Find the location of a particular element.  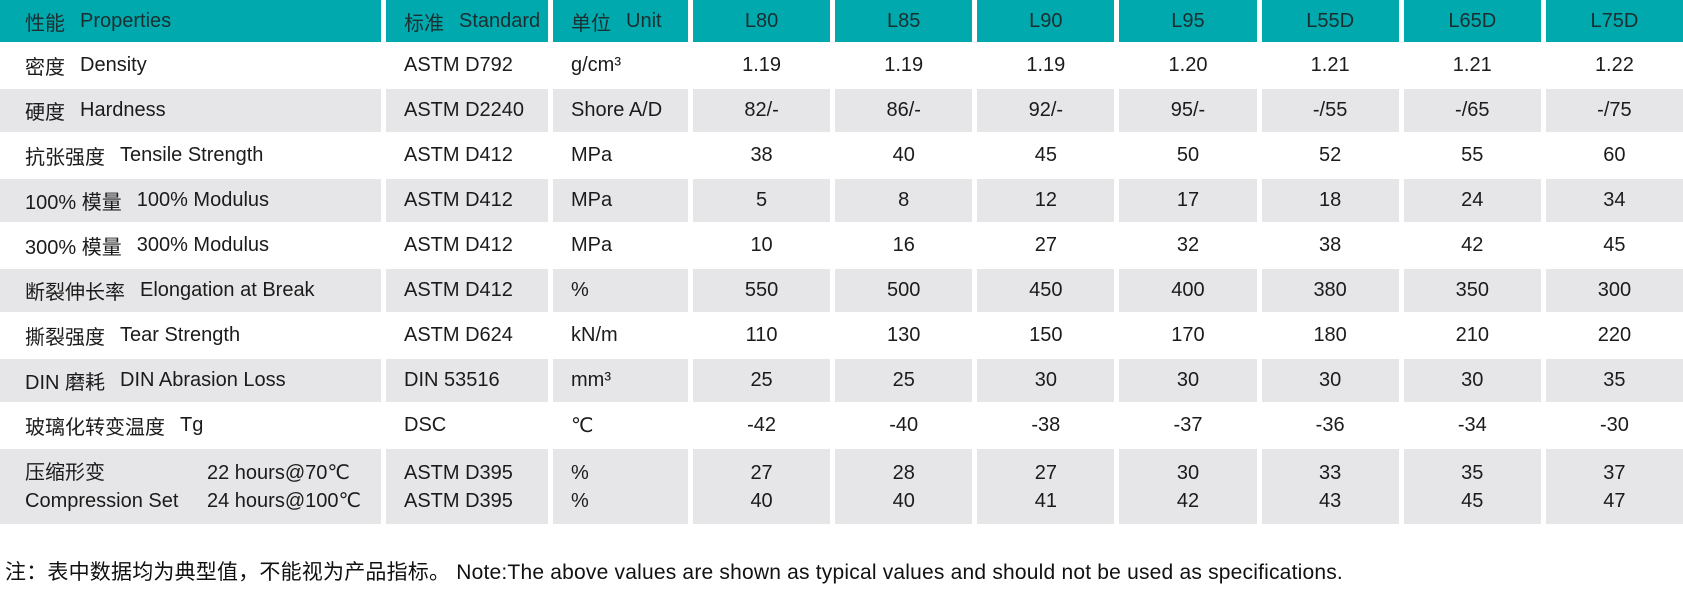

header-cell-grade-L90: L90 is located at coordinates (1046, 21).